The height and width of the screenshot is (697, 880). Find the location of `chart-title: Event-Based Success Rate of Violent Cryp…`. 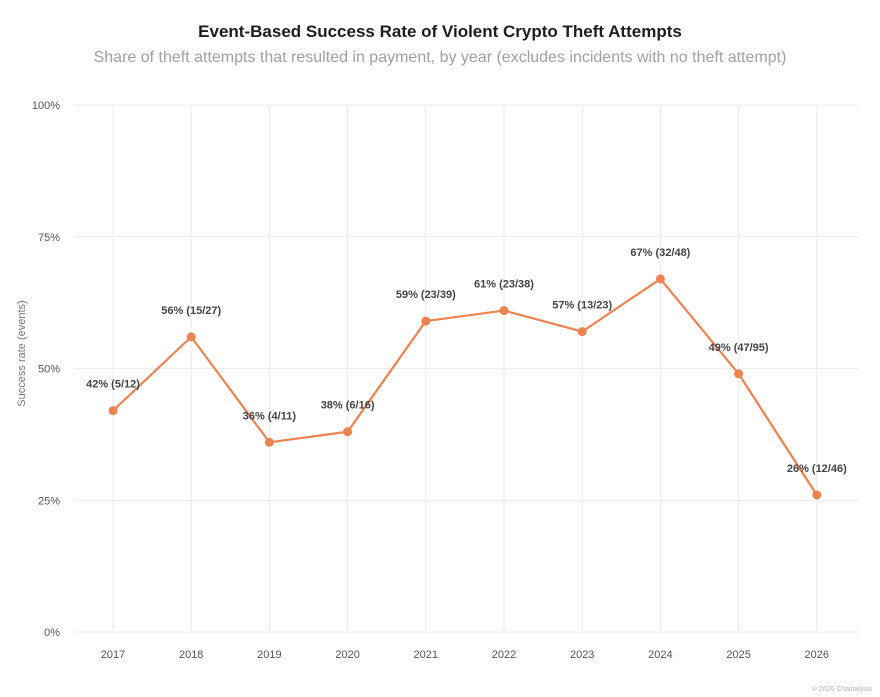

chart-title: Event-Based Success Rate of Violent Cryp… is located at coordinates (440, 31).